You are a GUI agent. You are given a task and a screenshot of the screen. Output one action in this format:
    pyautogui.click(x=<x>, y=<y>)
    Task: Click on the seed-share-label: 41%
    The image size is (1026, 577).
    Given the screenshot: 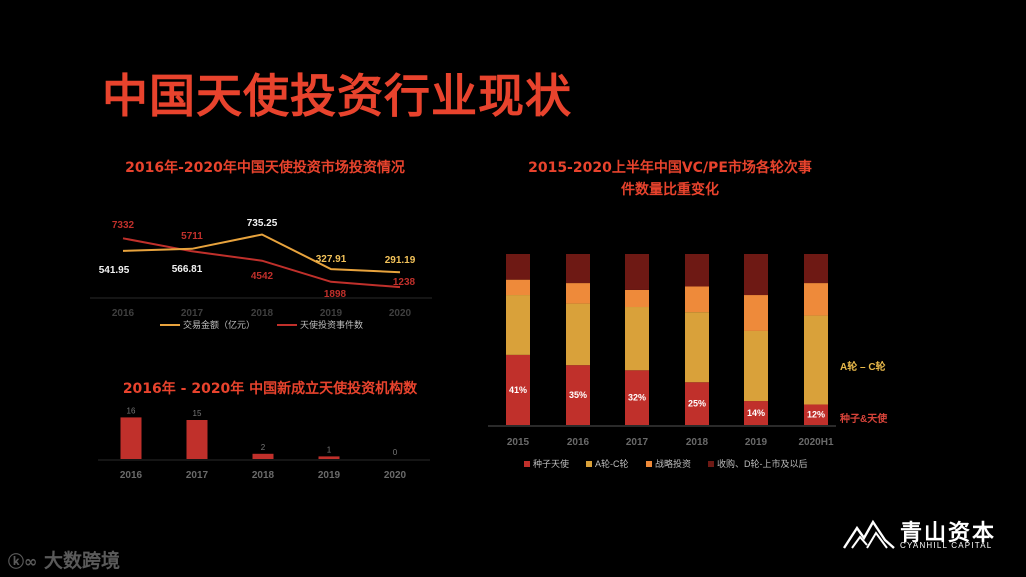 What is the action you would take?
    pyautogui.click(x=518, y=390)
    